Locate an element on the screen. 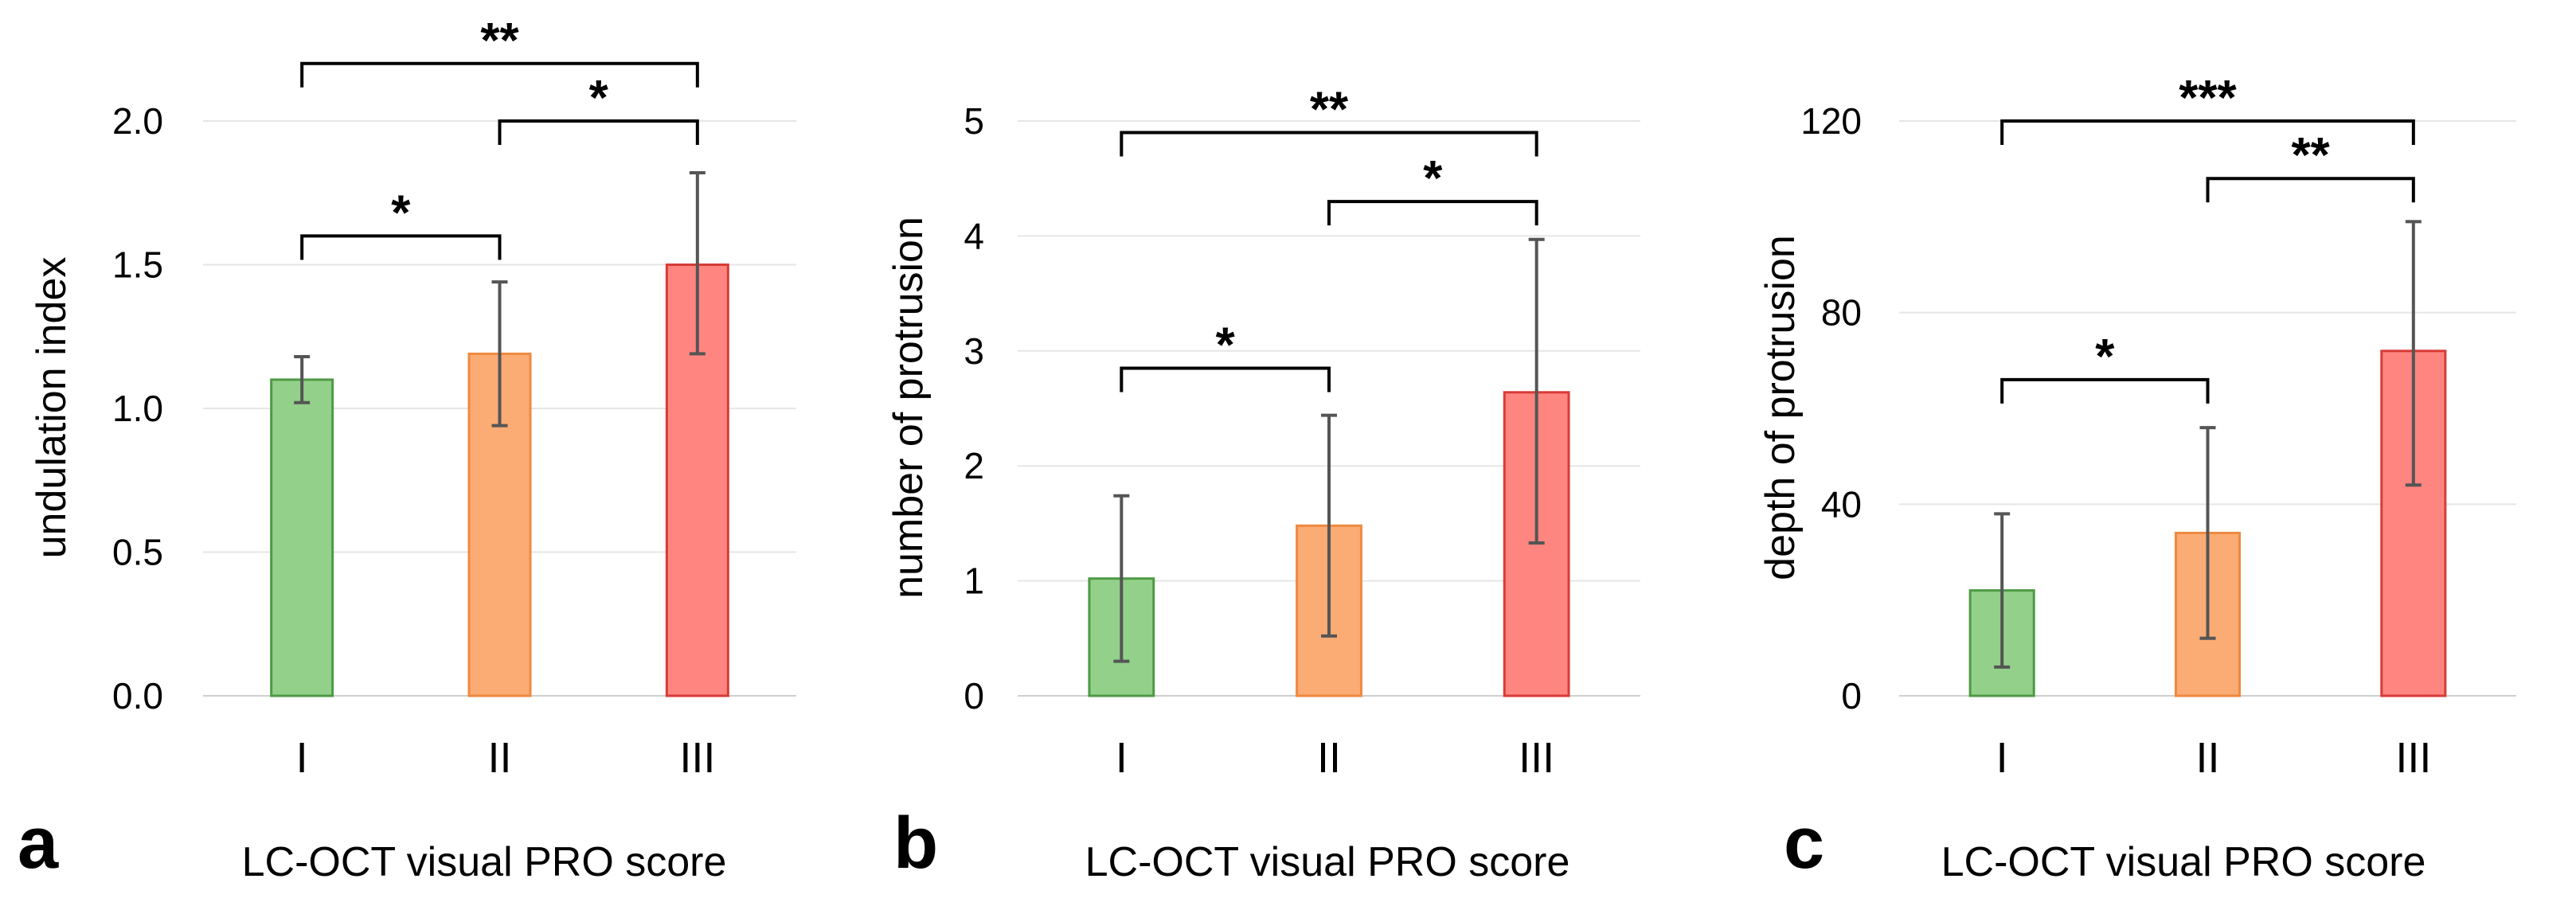  panel-a-y-tick-label: 2.0 is located at coordinates (138, 121).